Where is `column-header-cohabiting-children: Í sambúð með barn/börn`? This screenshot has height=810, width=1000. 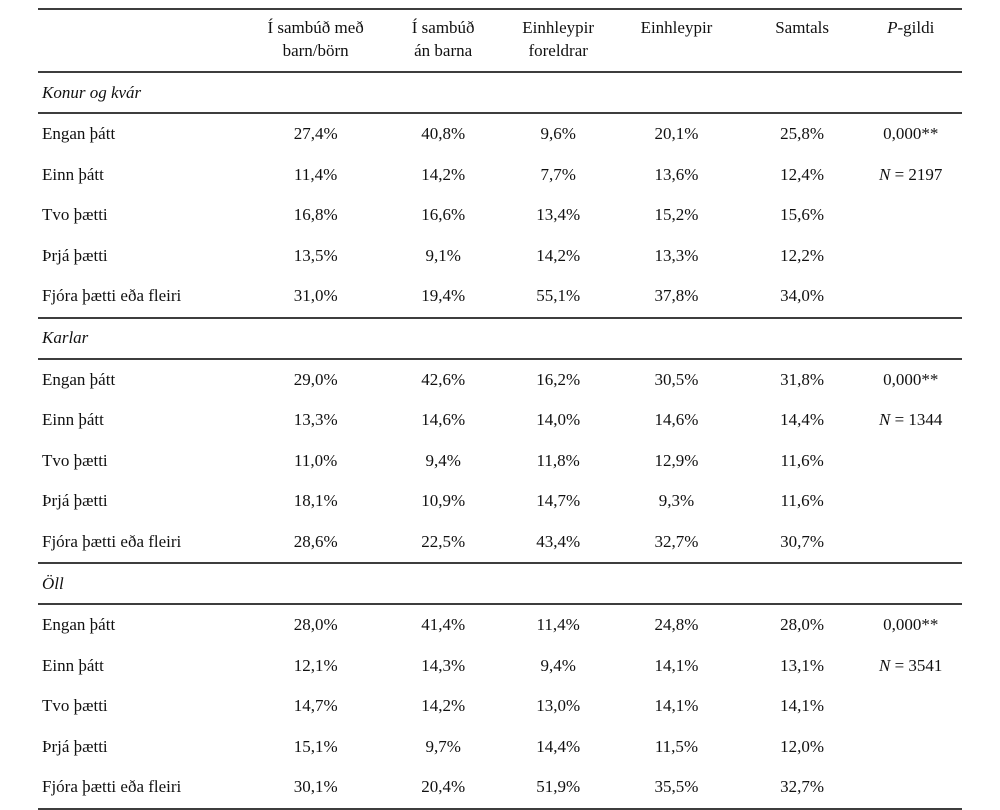 column-header-cohabiting-children: Í sambúð með barn/börn is located at coordinates (315, 40).